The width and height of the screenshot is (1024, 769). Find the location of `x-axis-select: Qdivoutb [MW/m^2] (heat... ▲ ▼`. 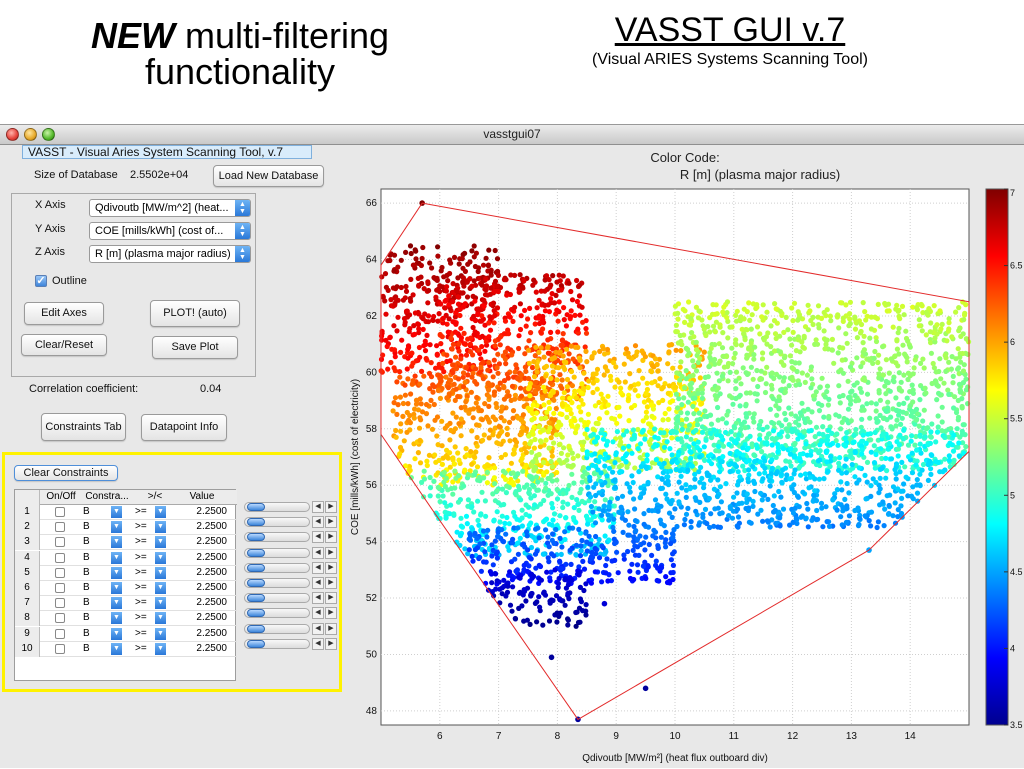

x-axis-select: Qdivoutb [MW/m^2] (heat... ▲ ▼ is located at coordinates (170, 208).